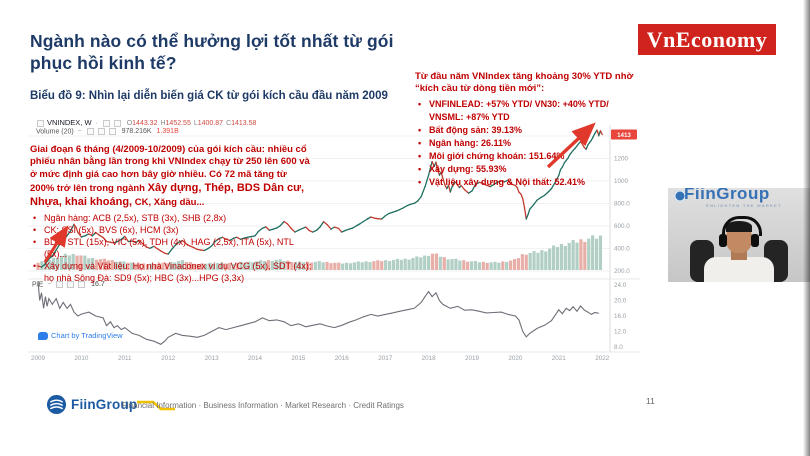 This screenshot has width=810, height=456. What do you see at coordinates (104, 404) in the screenshot?
I see `fiingroup-wordmark: FiinGroup` at bounding box center [104, 404].